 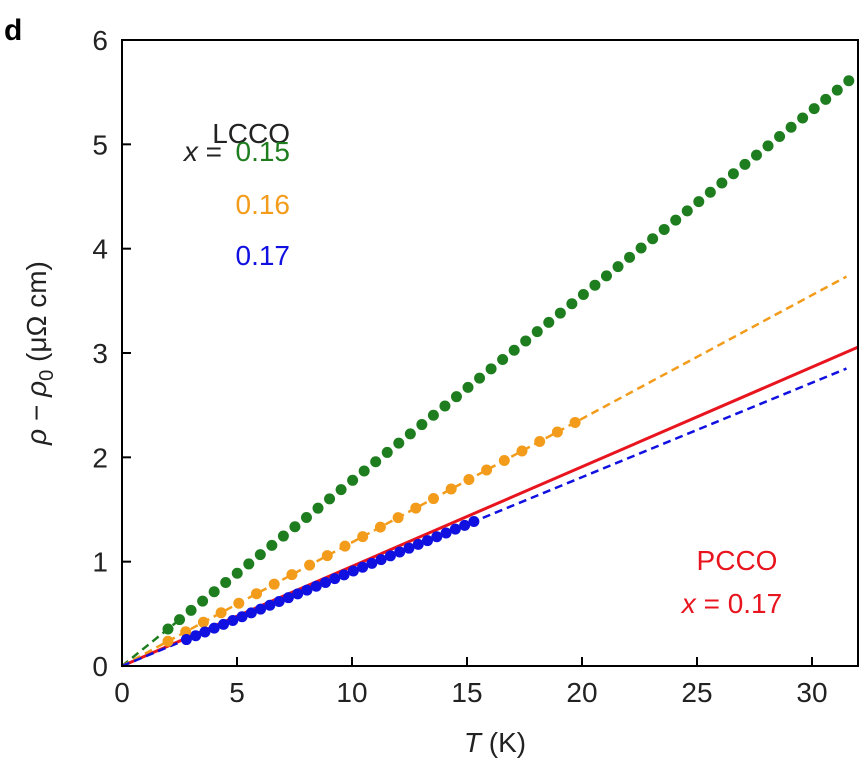 I want to click on x-tick-label: 25, so click(x=696, y=692).